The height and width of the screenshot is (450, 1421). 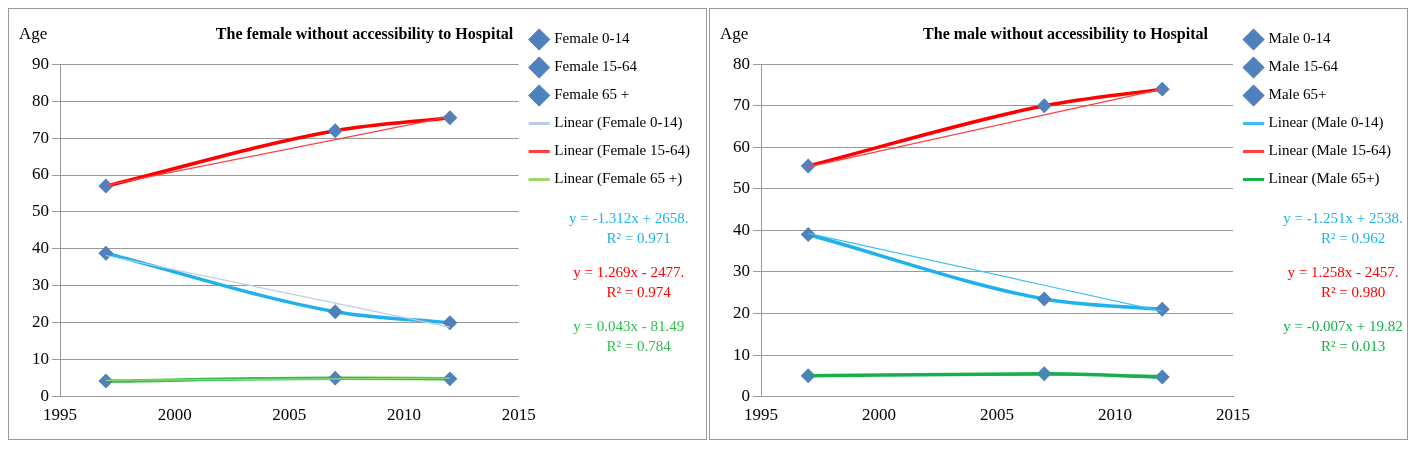 I want to click on text: R² = 0.784, so click(x=639, y=346).